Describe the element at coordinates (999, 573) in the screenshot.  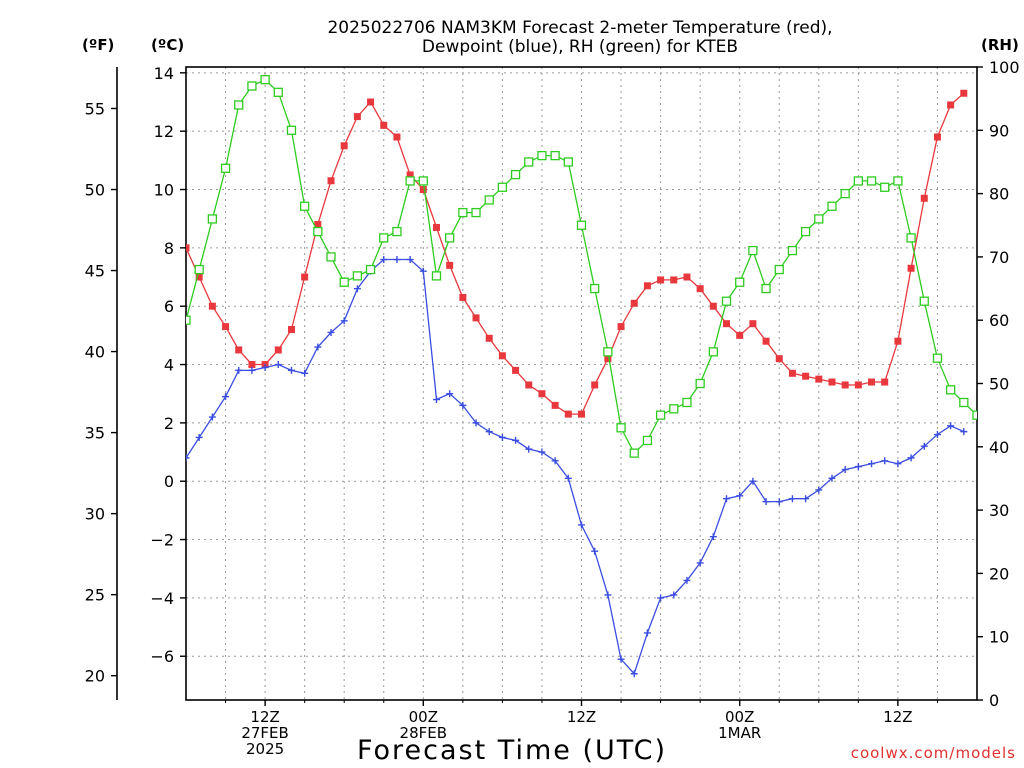
I see `rh-tick-label: 20` at that location.